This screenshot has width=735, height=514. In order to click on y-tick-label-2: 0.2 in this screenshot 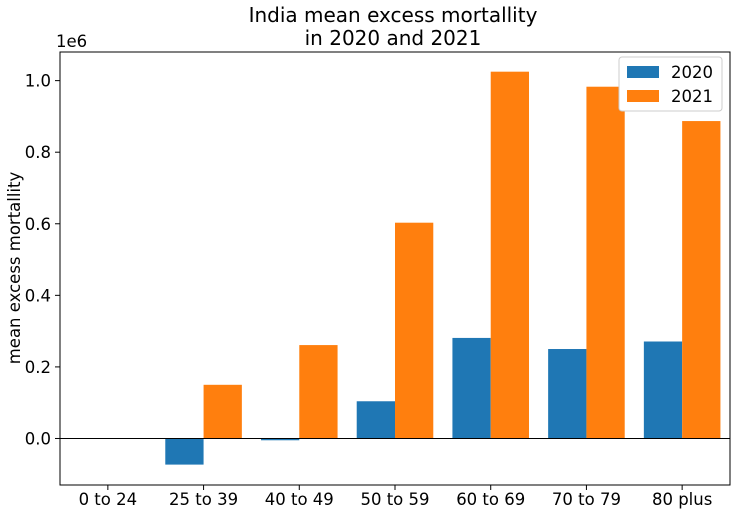, I will do `click(38, 367)`.